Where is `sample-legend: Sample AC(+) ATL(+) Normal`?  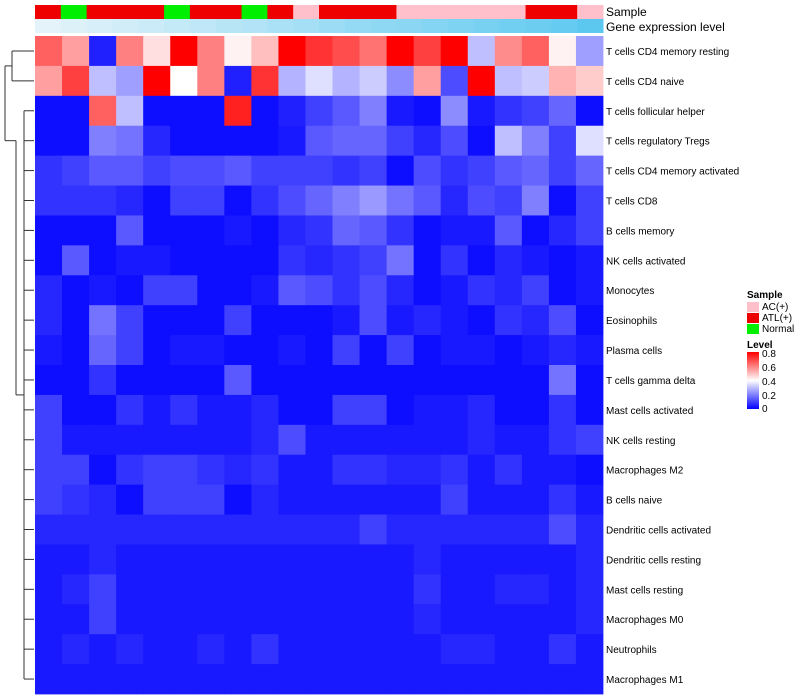 sample-legend: Sample AC(+) ATL(+) Normal is located at coordinates (770, 312).